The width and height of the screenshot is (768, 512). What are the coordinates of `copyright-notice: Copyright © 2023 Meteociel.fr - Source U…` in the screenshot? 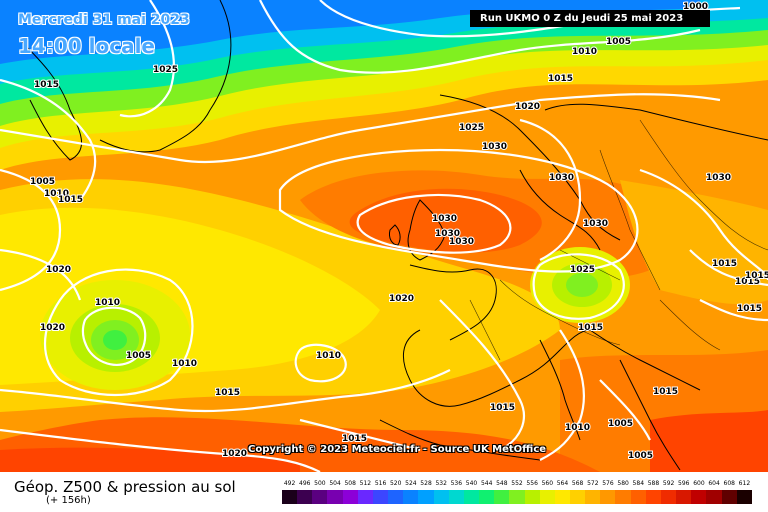 It's located at (397, 449).